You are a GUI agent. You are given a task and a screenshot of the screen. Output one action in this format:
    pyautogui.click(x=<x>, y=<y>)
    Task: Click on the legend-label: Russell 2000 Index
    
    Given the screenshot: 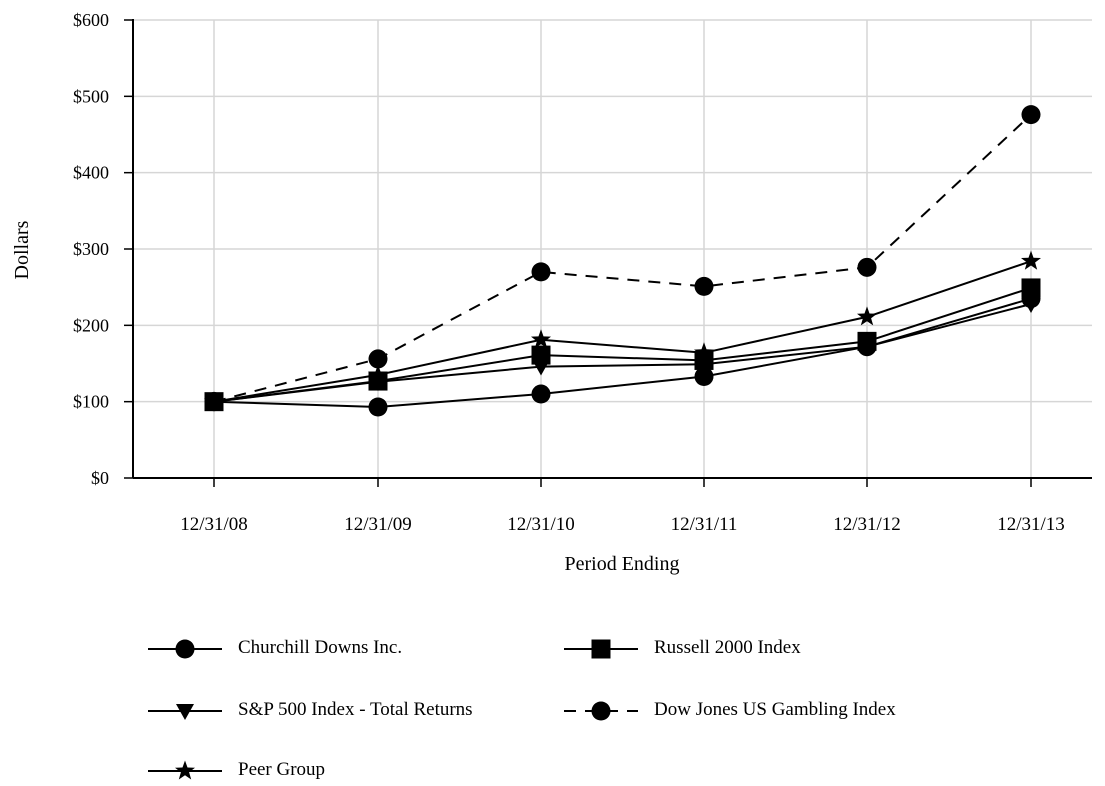 What is the action you would take?
    pyautogui.click(x=727, y=647)
    